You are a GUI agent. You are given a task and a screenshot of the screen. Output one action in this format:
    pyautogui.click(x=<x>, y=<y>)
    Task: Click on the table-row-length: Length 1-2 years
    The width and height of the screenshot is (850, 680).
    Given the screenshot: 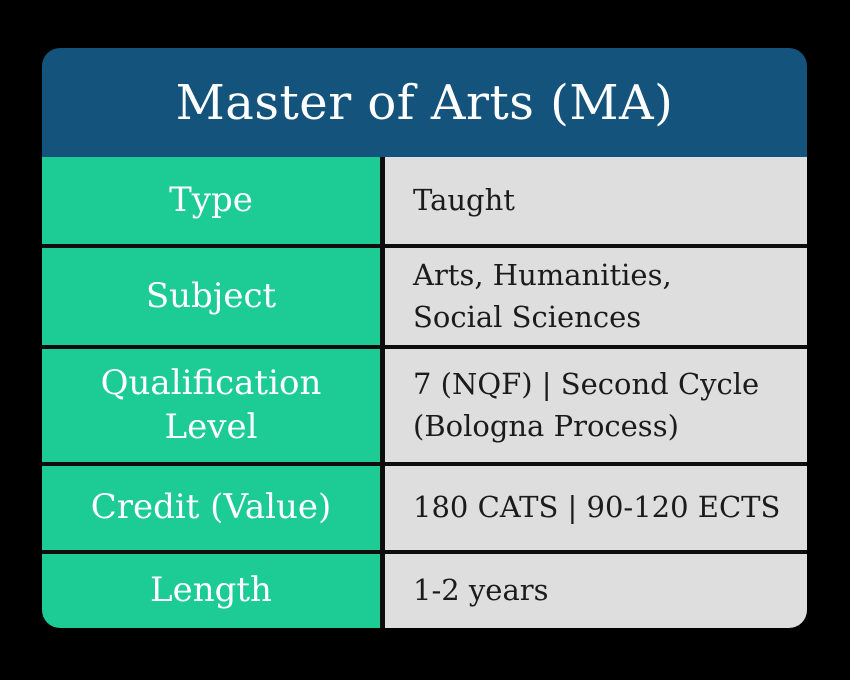 What is the action you would take?
    pyautogui.click(x=424, y=589)
    